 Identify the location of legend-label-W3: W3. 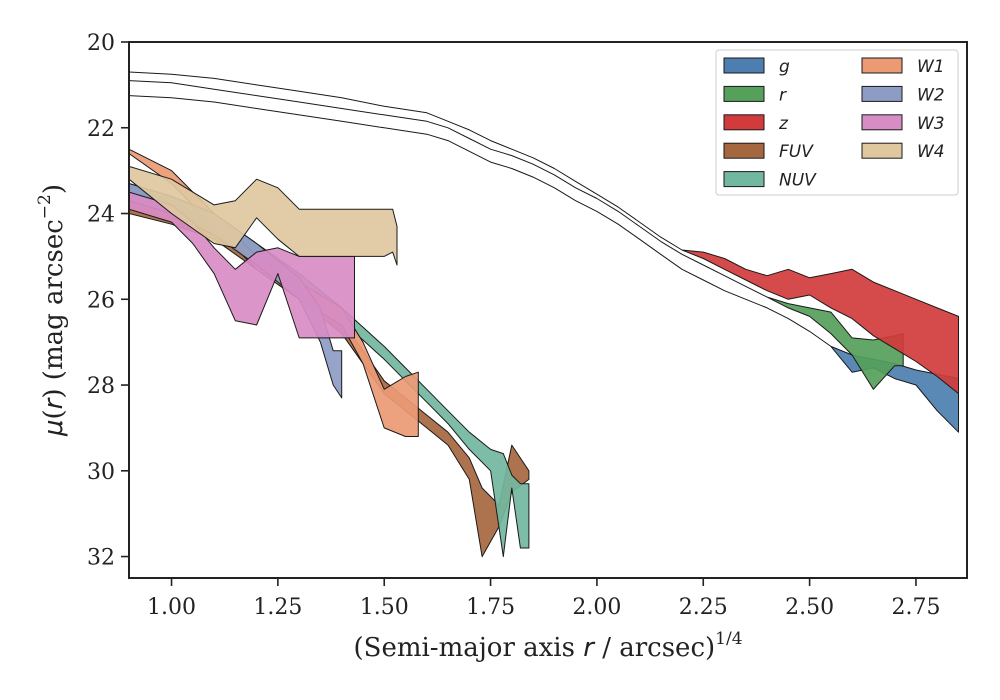
(931, 124).